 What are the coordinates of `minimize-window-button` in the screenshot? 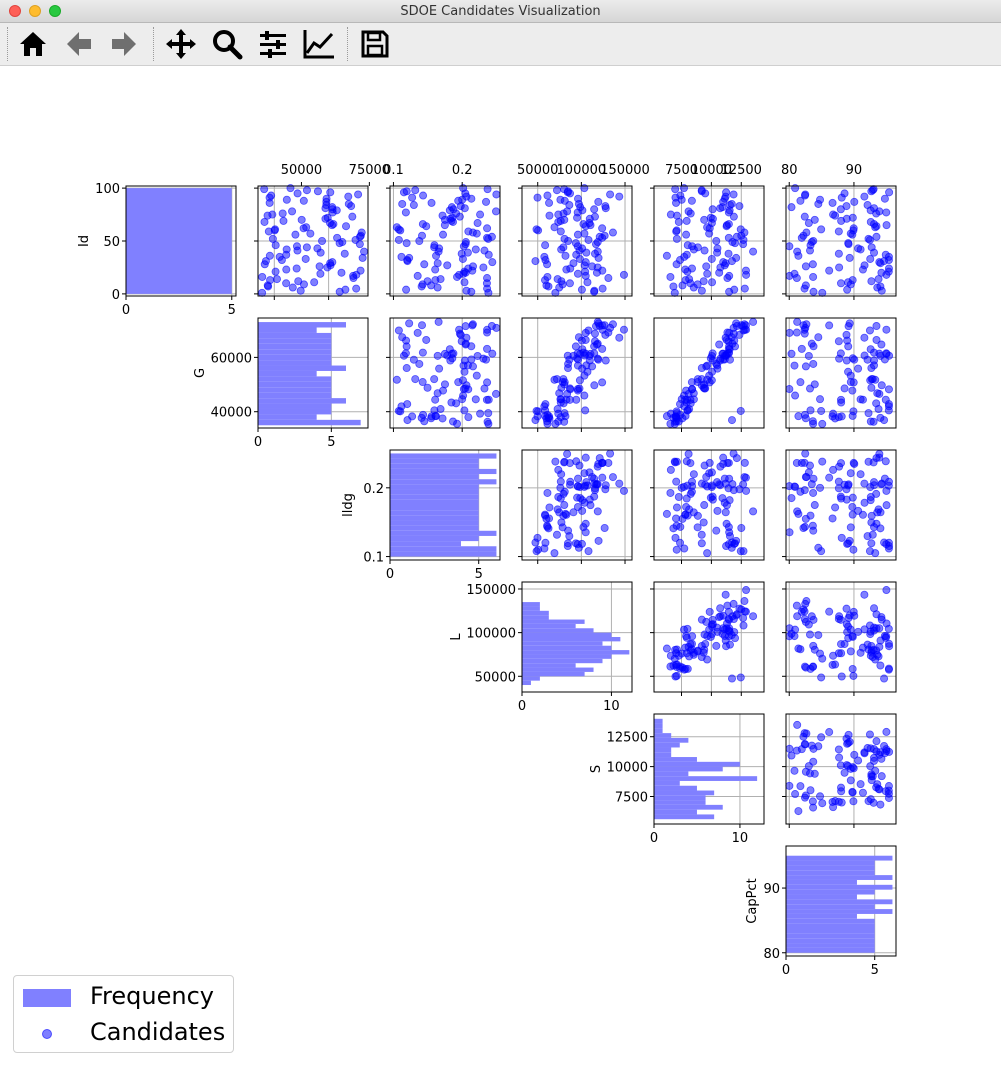 It's located at (35, 11).